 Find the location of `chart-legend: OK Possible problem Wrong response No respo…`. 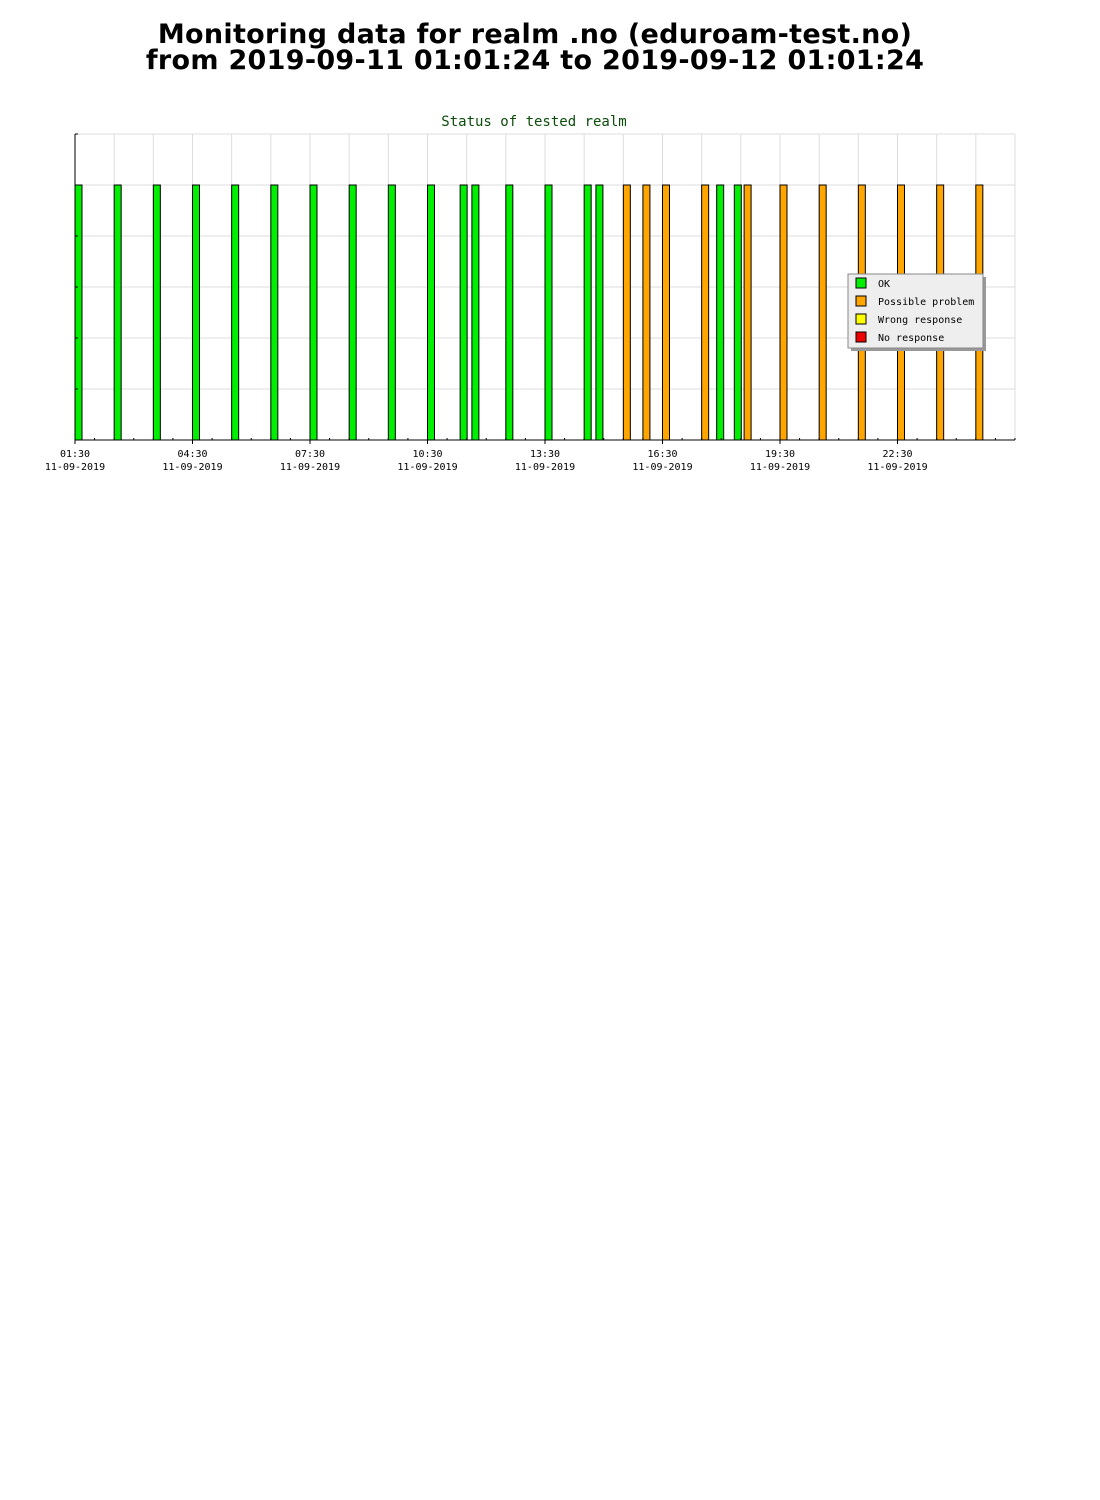

chart-legend: OK Possible problem Wrong response No respo… is located at coordinates (916, 312).